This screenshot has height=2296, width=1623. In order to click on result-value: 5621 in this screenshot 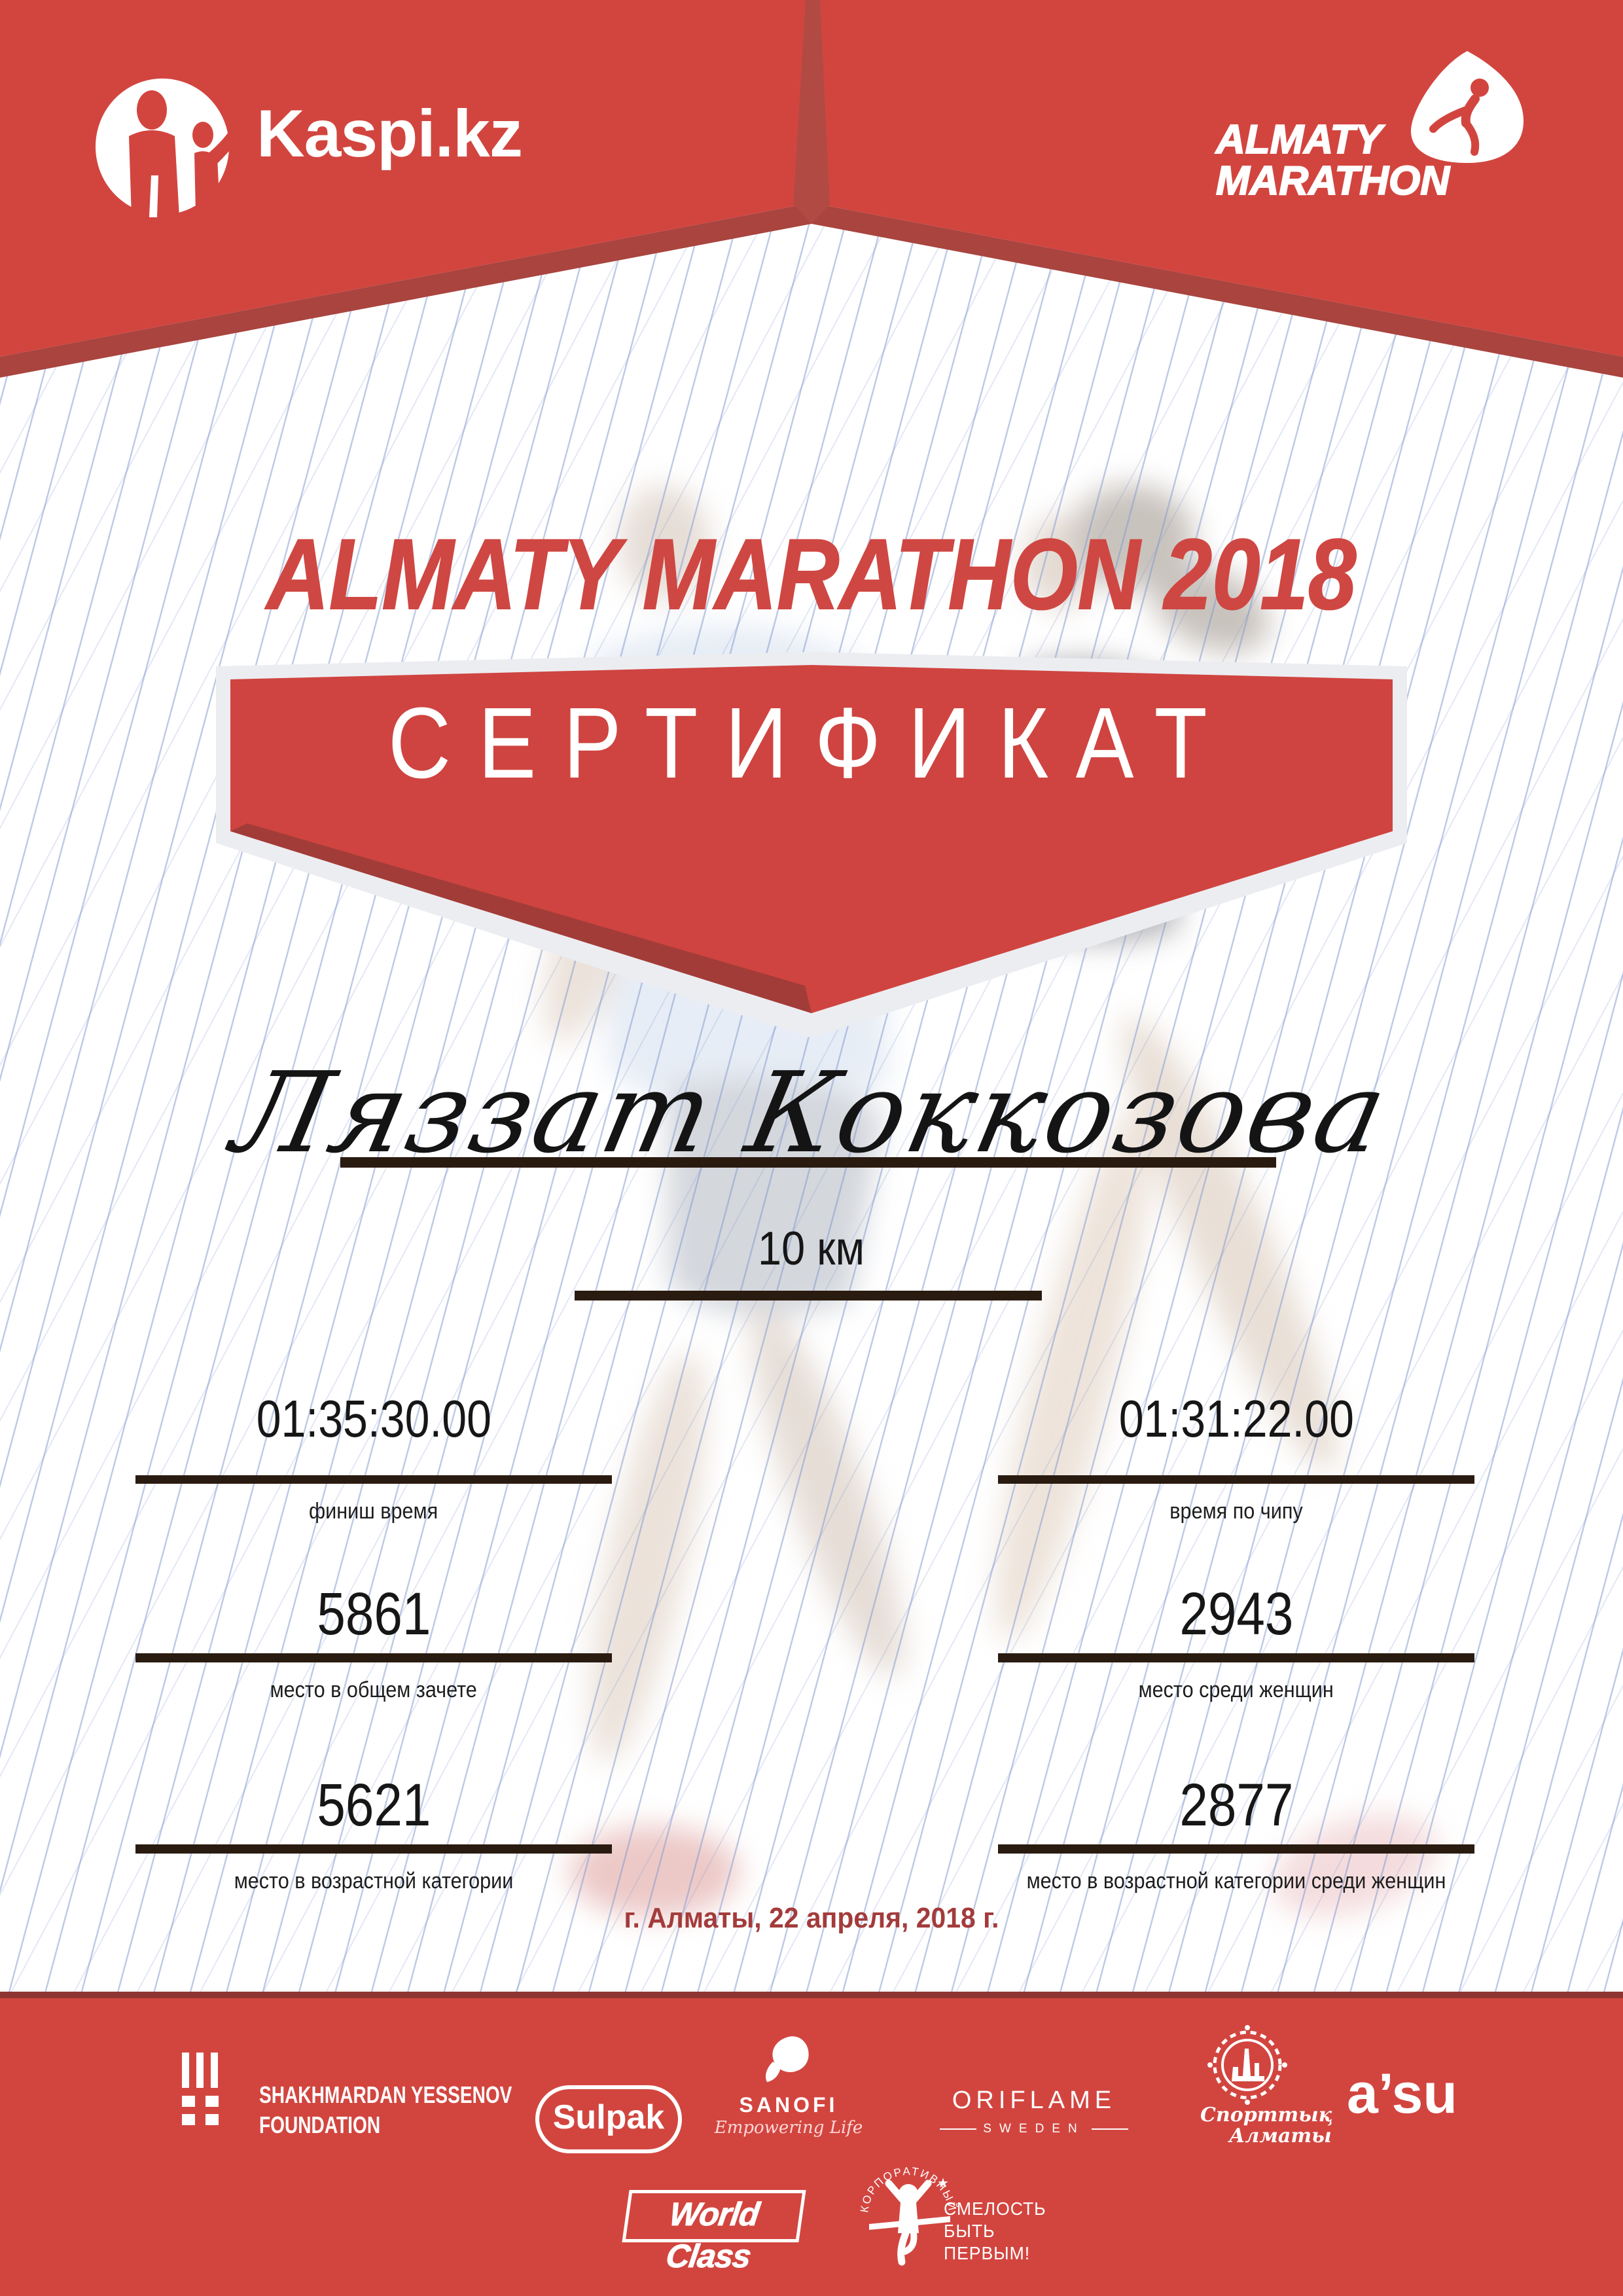, I will do `click(374, 1805)`.